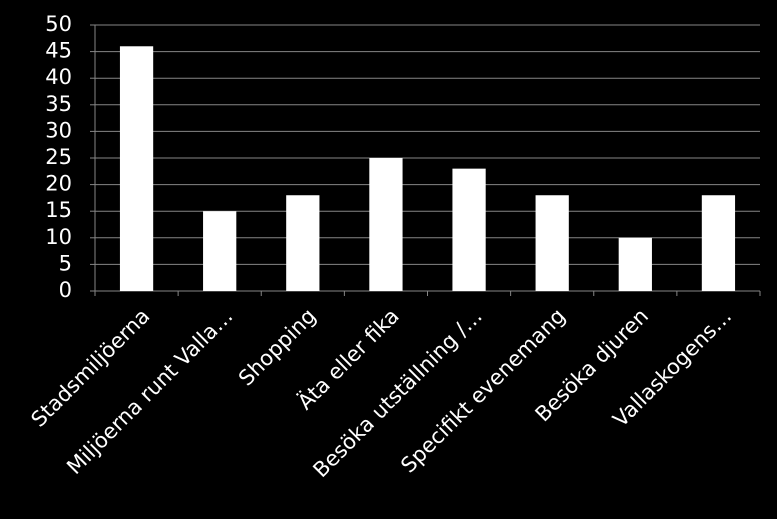 This screenshot has width=777, height=519. I want to click on y-tick-label: 25, so click(58, 157).